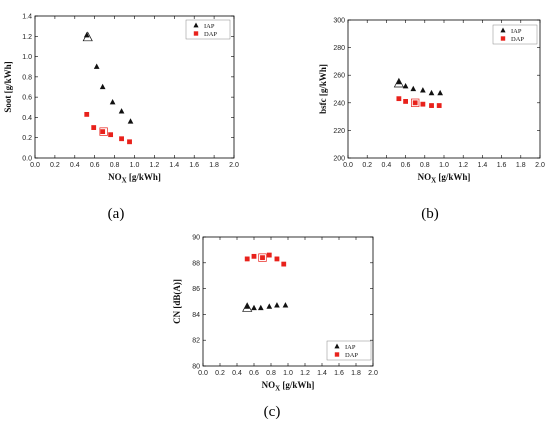  What do you see at coordinates (196, 238) in the screenshot?
I see `y-tick-label: 90` at bounding box center [196, 238].